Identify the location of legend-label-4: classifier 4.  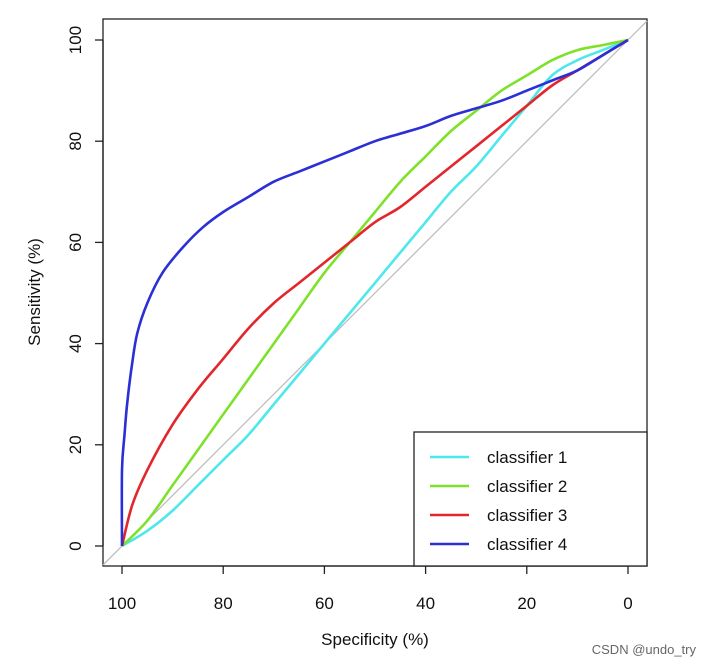
(527, 544).